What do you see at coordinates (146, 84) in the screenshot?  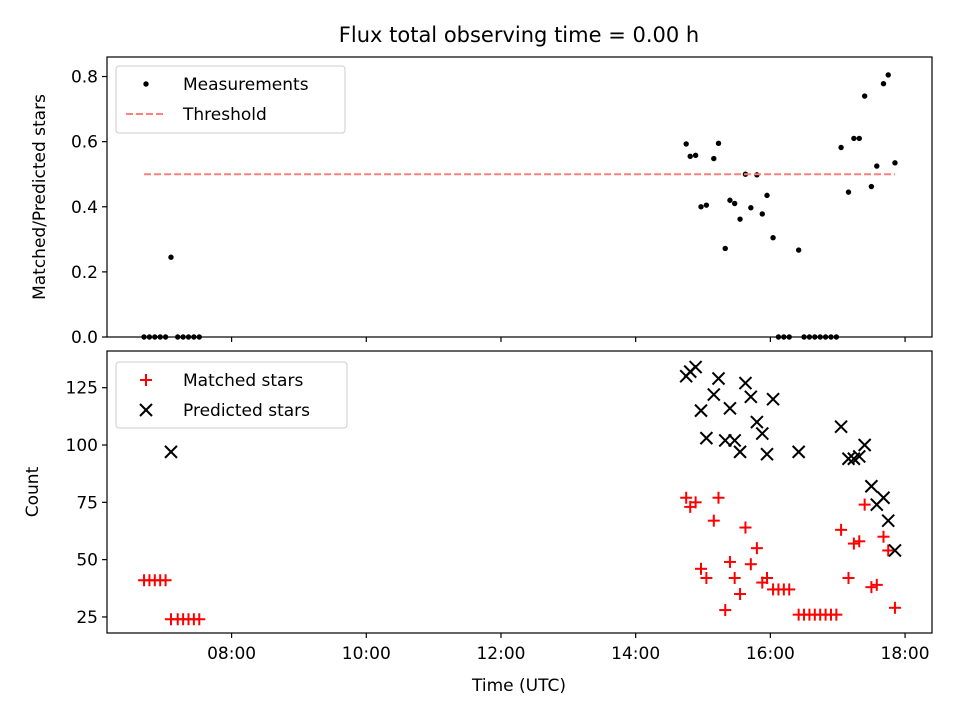 I see `legend-measurements-marker` at bounding box center [146, 84].